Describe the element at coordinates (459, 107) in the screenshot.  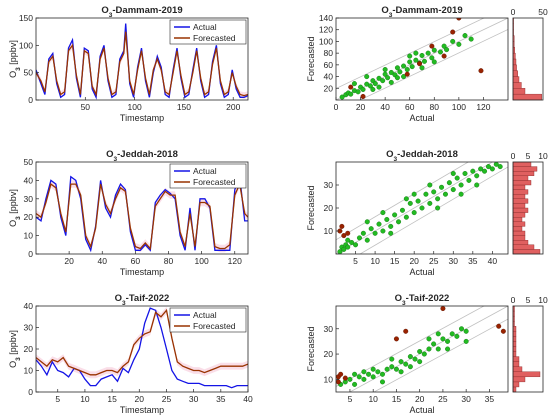
I see `x-tick-label: 100` at that location.